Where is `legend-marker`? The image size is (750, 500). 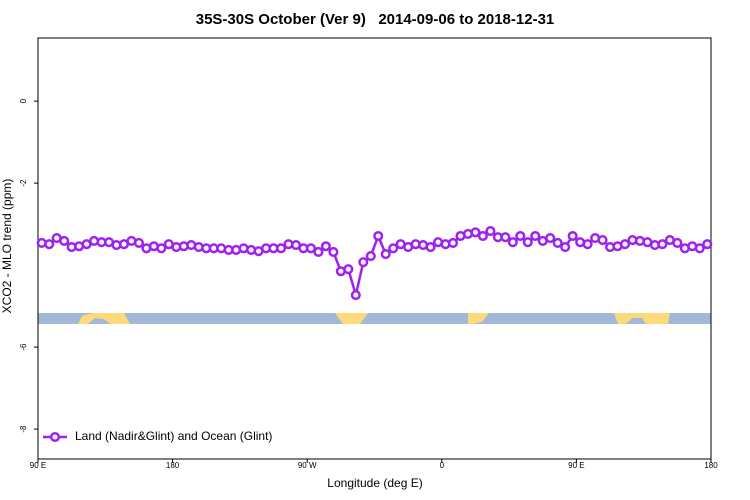 legend-marker is located at coordinates (55, 437).